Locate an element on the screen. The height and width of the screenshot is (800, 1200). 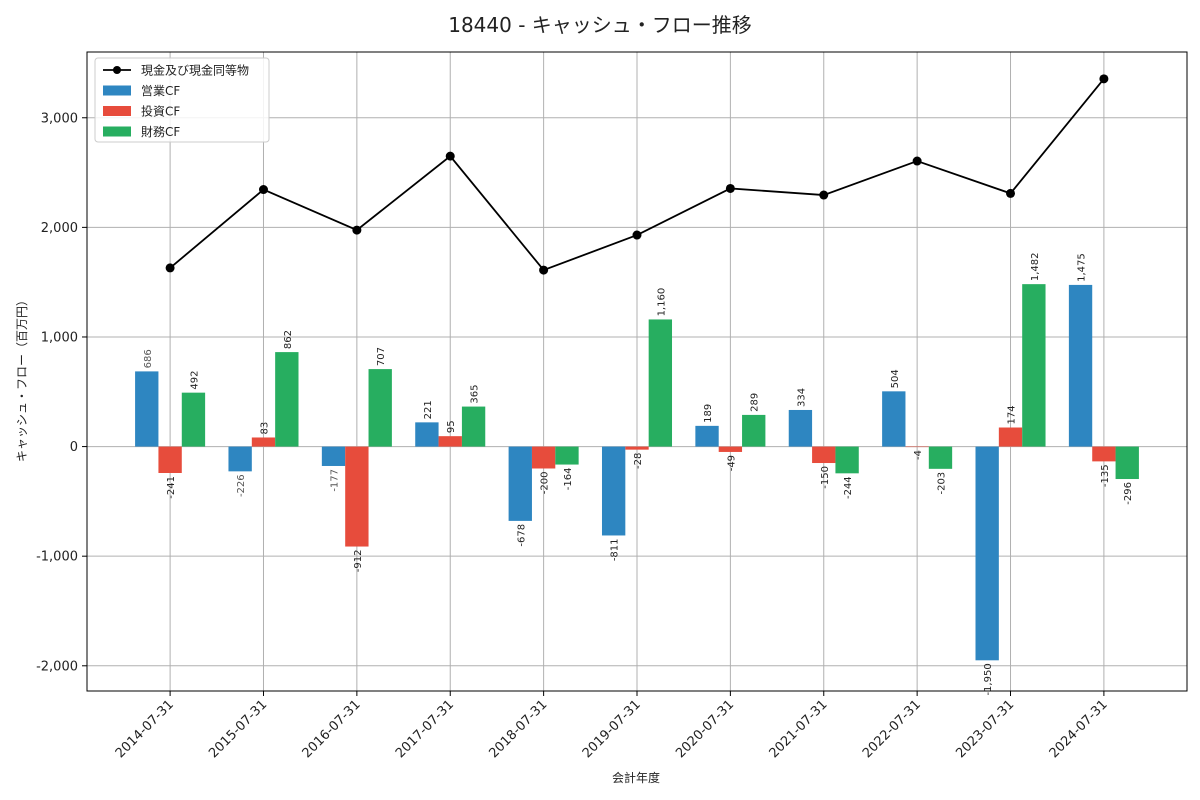
bar-value-label: -49 is located at coordinates (731, 463).